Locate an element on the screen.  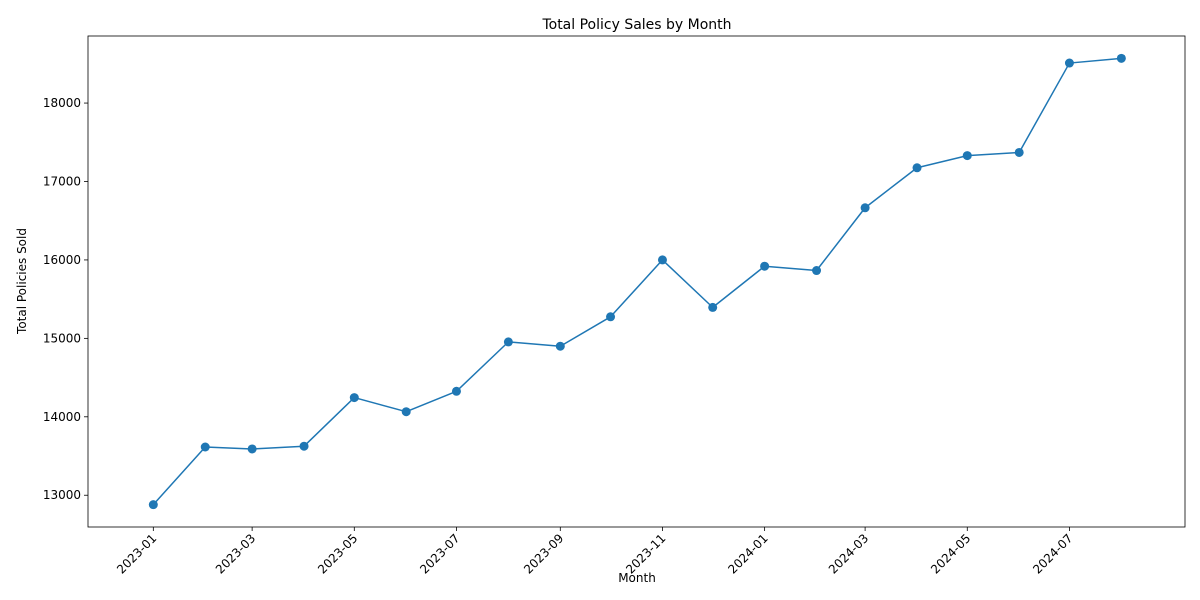
x-tick-label: 2023-03 is located at coordinates (235, 553).